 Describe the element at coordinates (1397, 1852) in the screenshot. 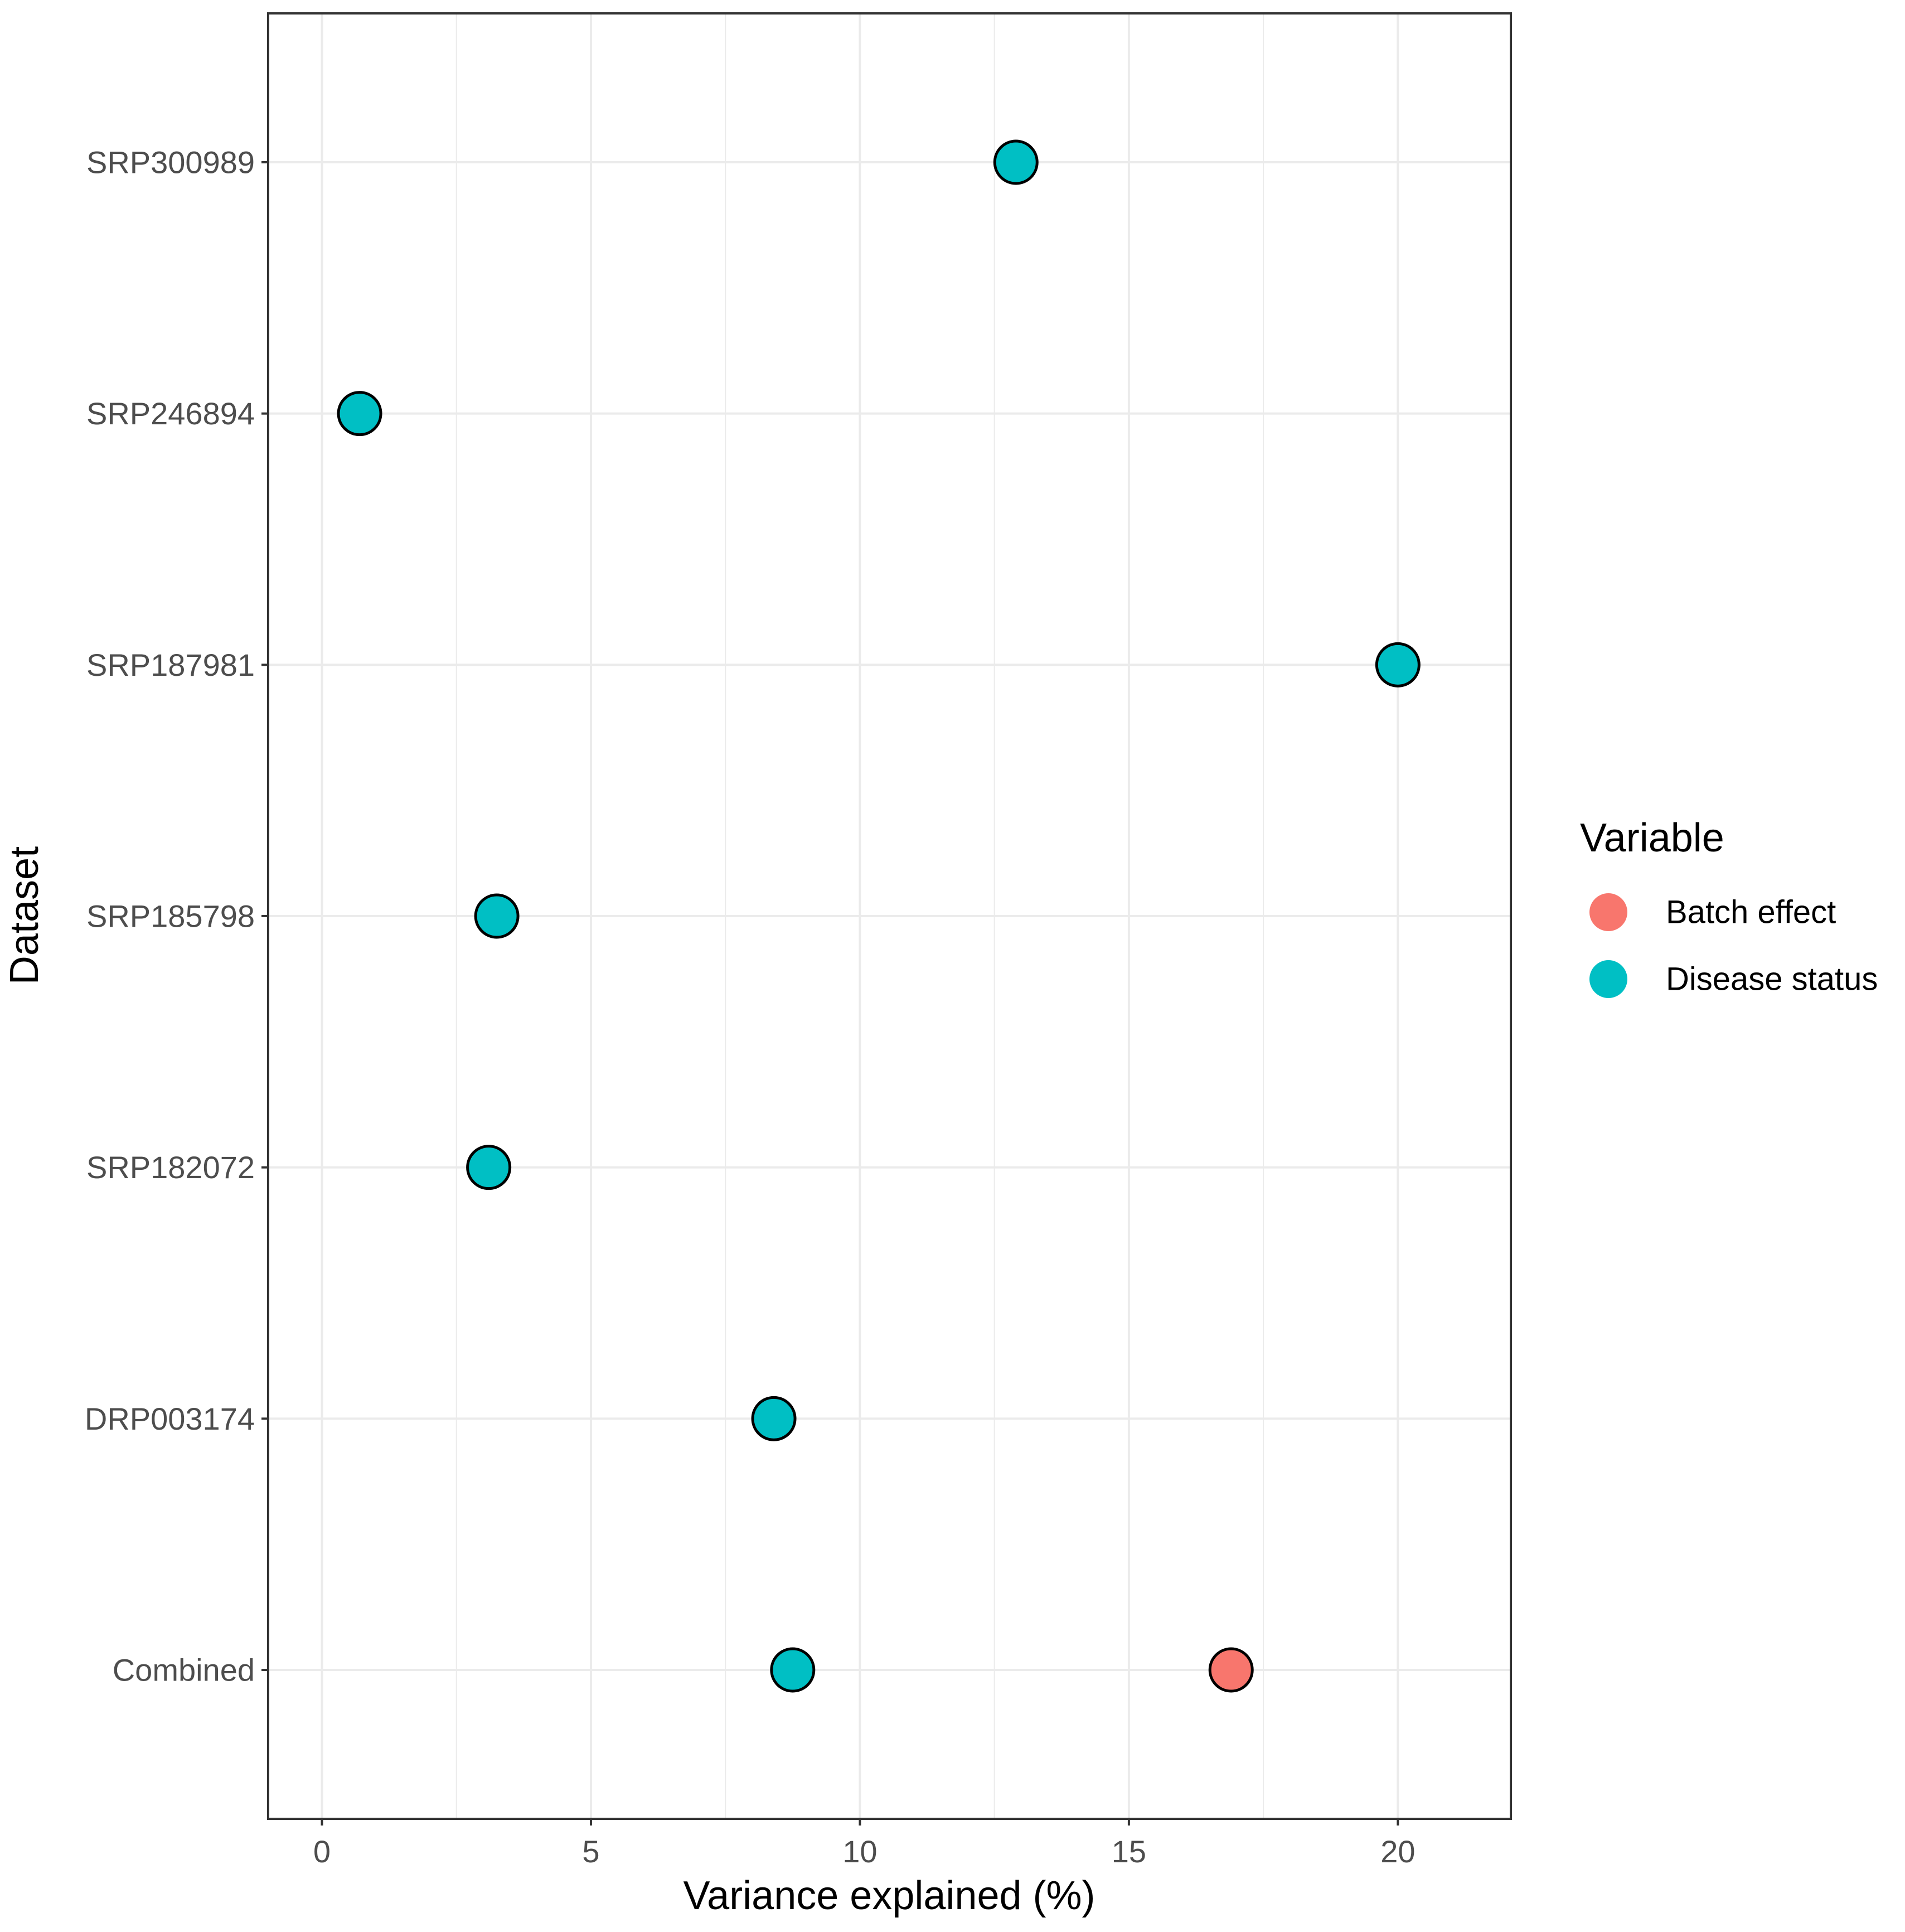

I see `x-tick-label: 20` at that location.